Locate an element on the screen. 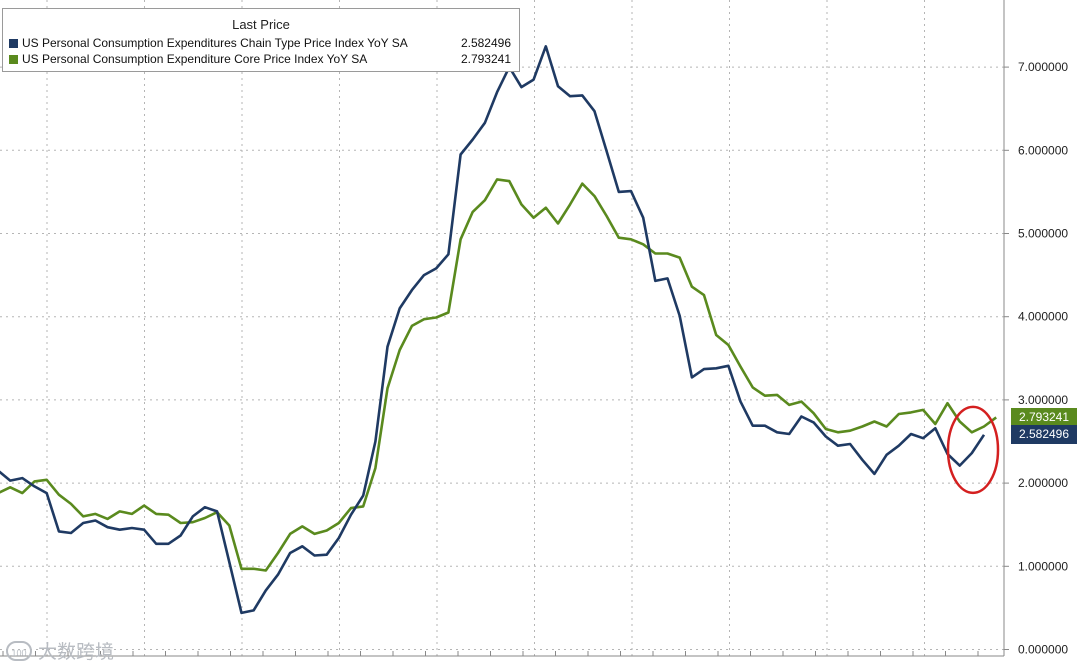  y-tick-label: 5.000000 is located at coordinates (1043, 234).